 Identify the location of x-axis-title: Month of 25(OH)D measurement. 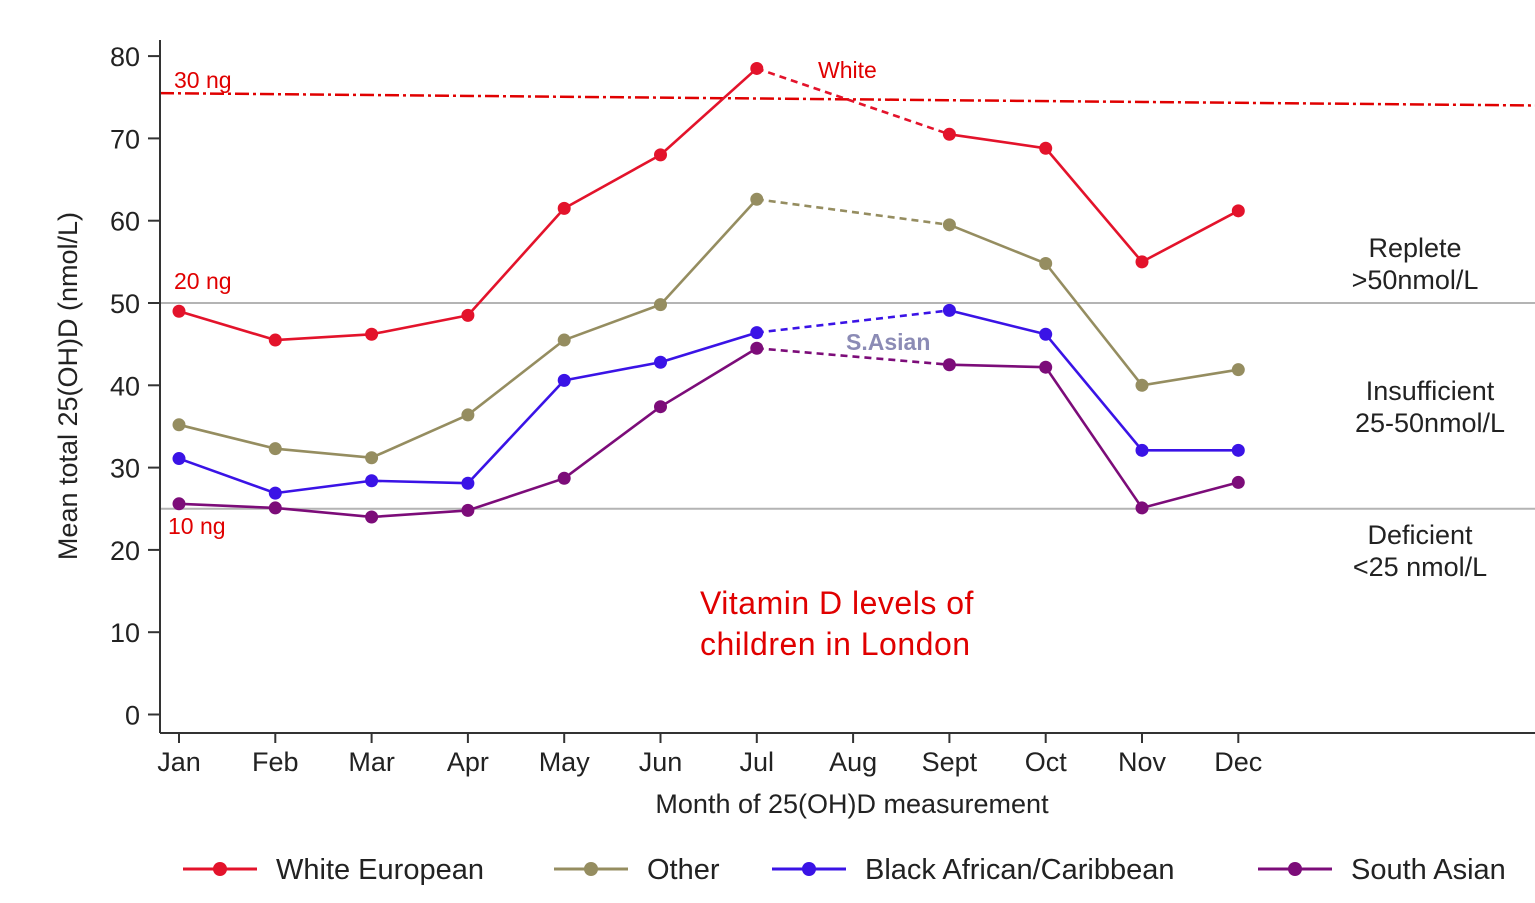
(852, 804).